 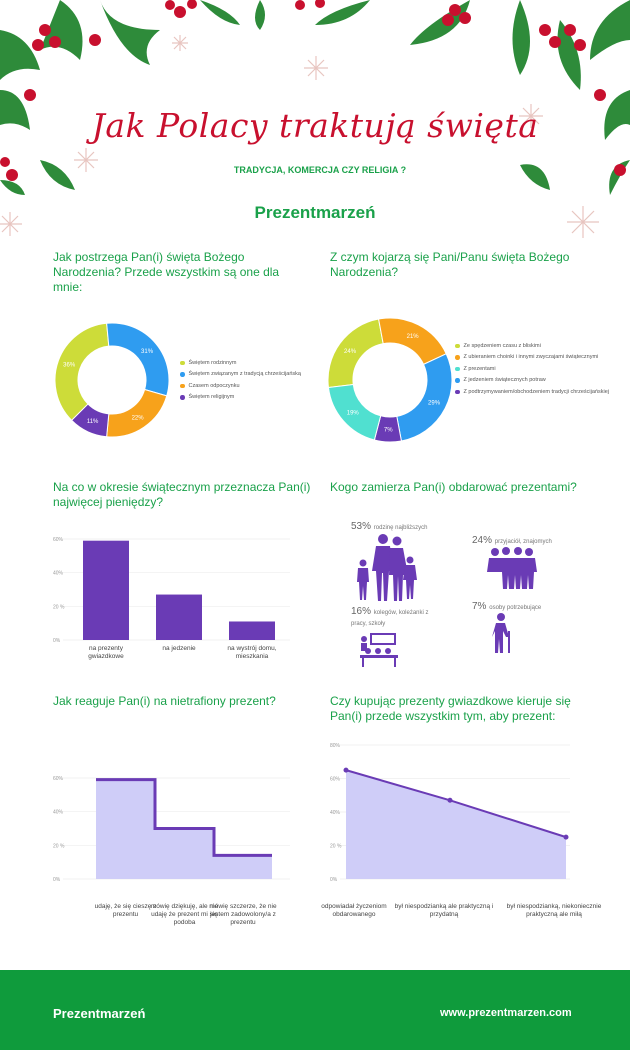 What do you see at coordinates (106, 652) in the screenshot?
I see `bar-category-label: na prezenty gwiazdkowe` at bounding box center [106, 652].